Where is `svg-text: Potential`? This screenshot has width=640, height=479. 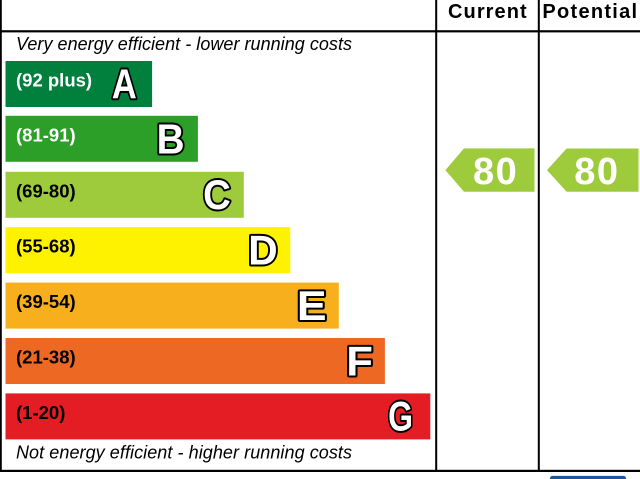 svg-text: Potential is located at coordinates (589, 12).